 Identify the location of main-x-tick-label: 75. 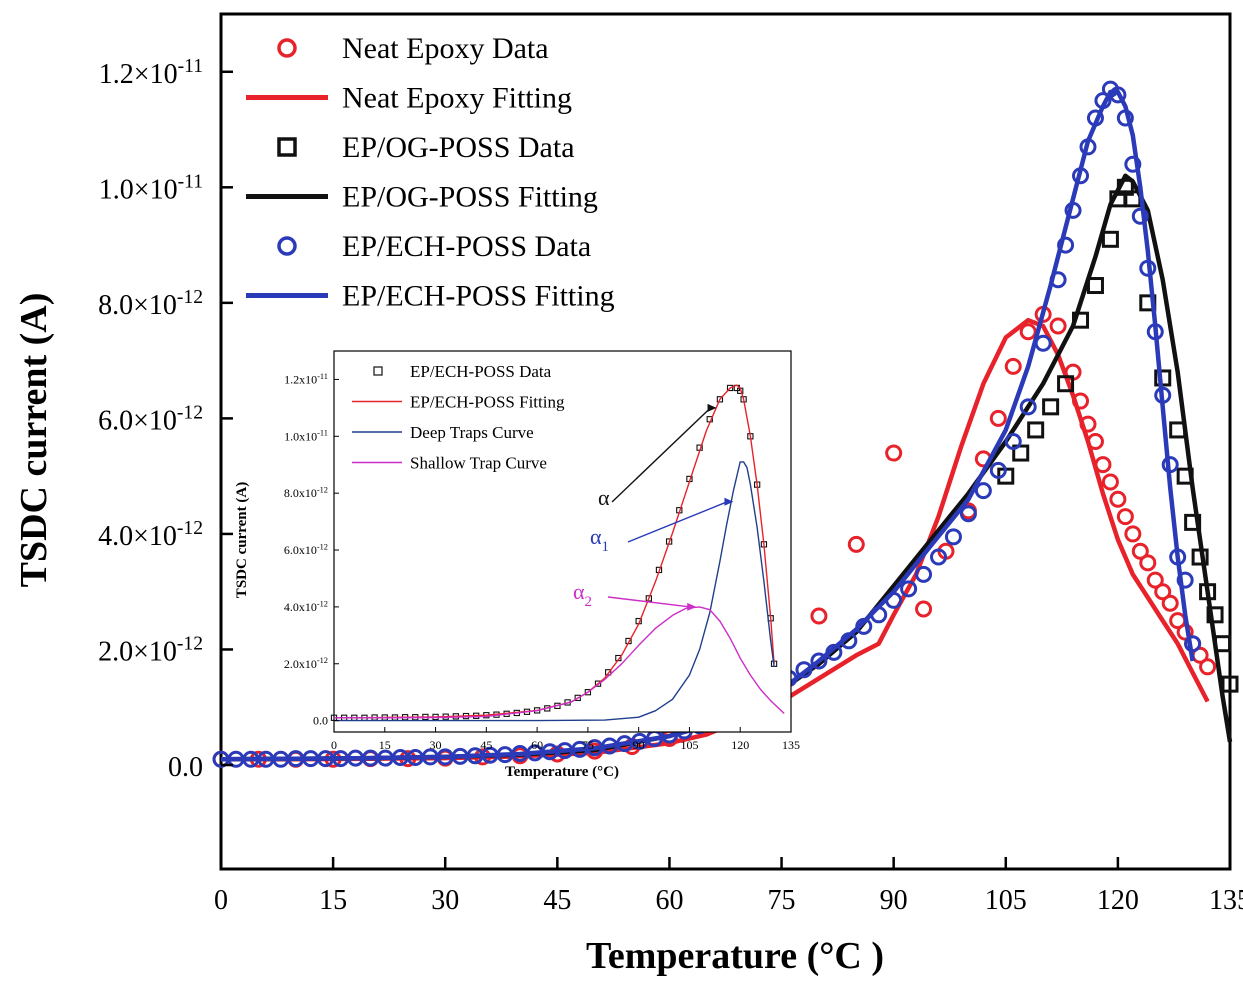
(782, 900).